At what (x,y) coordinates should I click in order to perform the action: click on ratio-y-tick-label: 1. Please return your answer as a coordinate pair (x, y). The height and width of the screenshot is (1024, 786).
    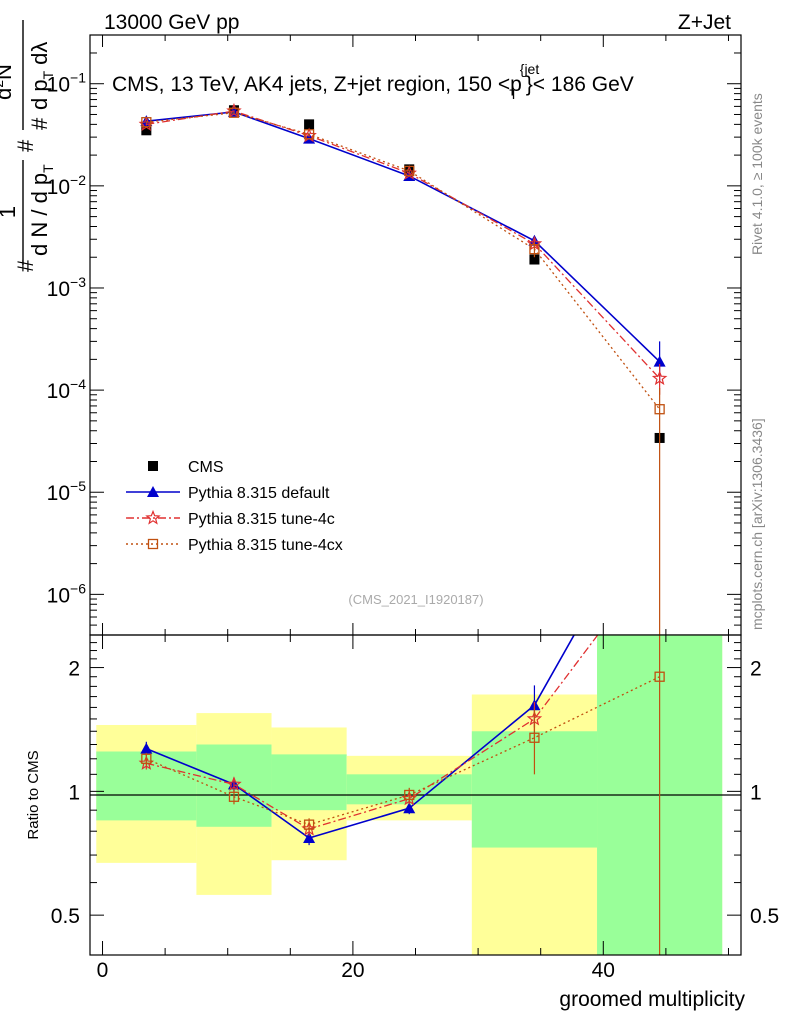
    Looking at the image, I should click on (74, 792).